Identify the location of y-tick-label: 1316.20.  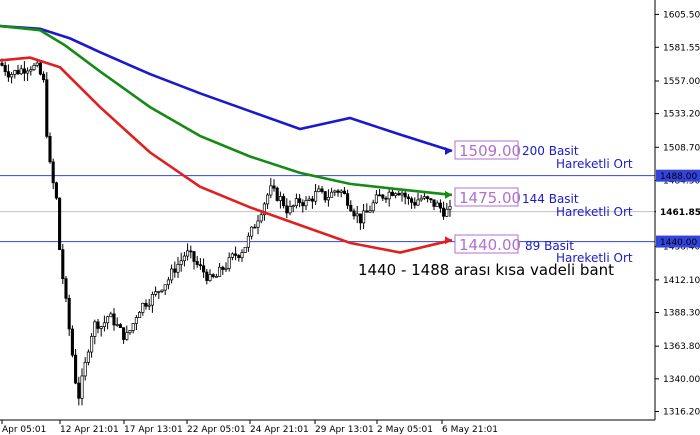
(681, 412).